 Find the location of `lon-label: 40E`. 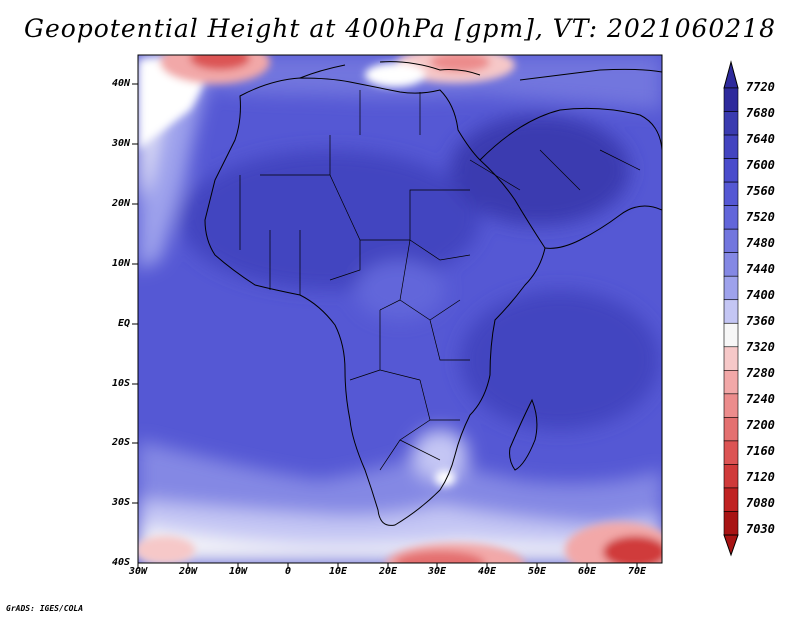

lon-label: 40E is located at coordinates (487, 571).